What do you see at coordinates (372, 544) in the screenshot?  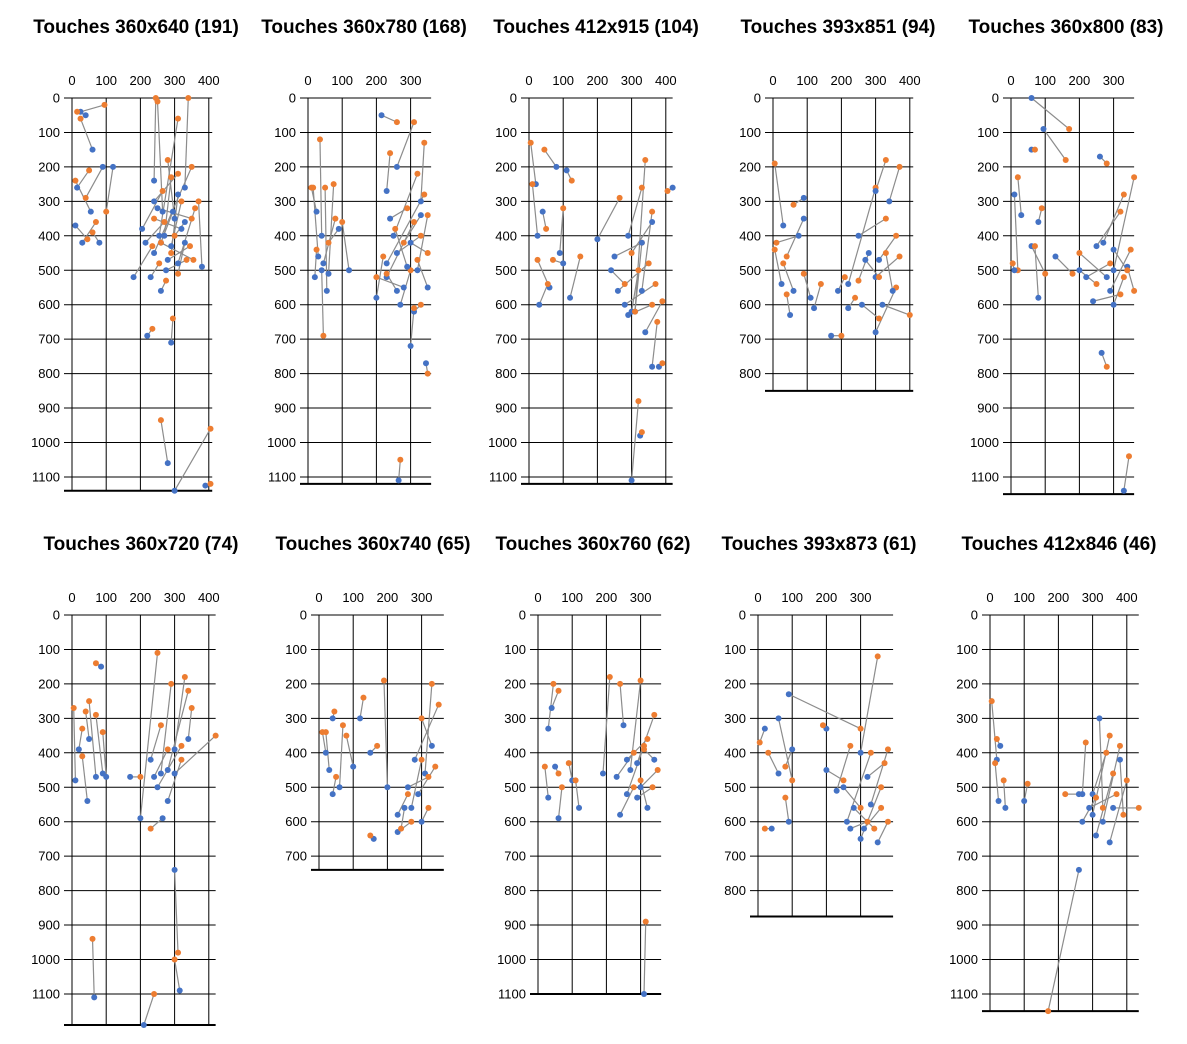 I see `chart-title: Touches 360x740 (65)` at bounding box center [372, 544].